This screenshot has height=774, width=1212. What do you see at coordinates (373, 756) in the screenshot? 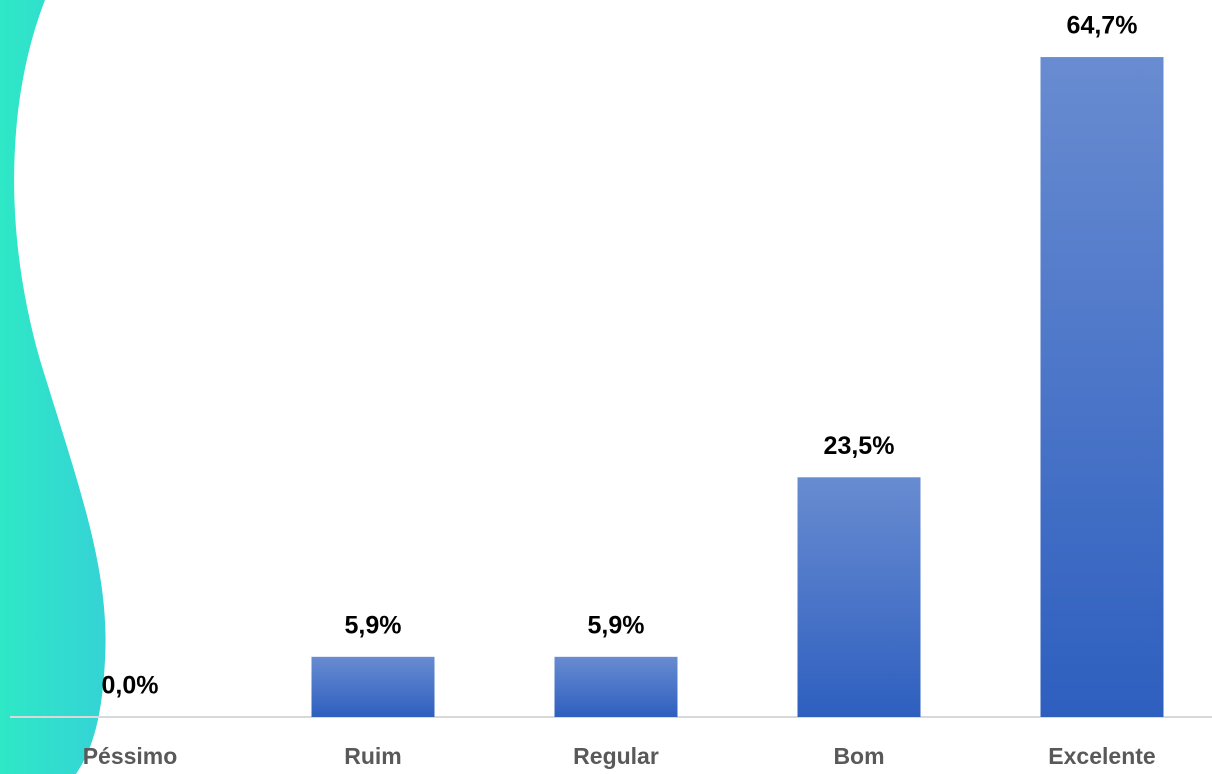
I see `x-tick-label: Ruim` at bounding box center [373, 756].